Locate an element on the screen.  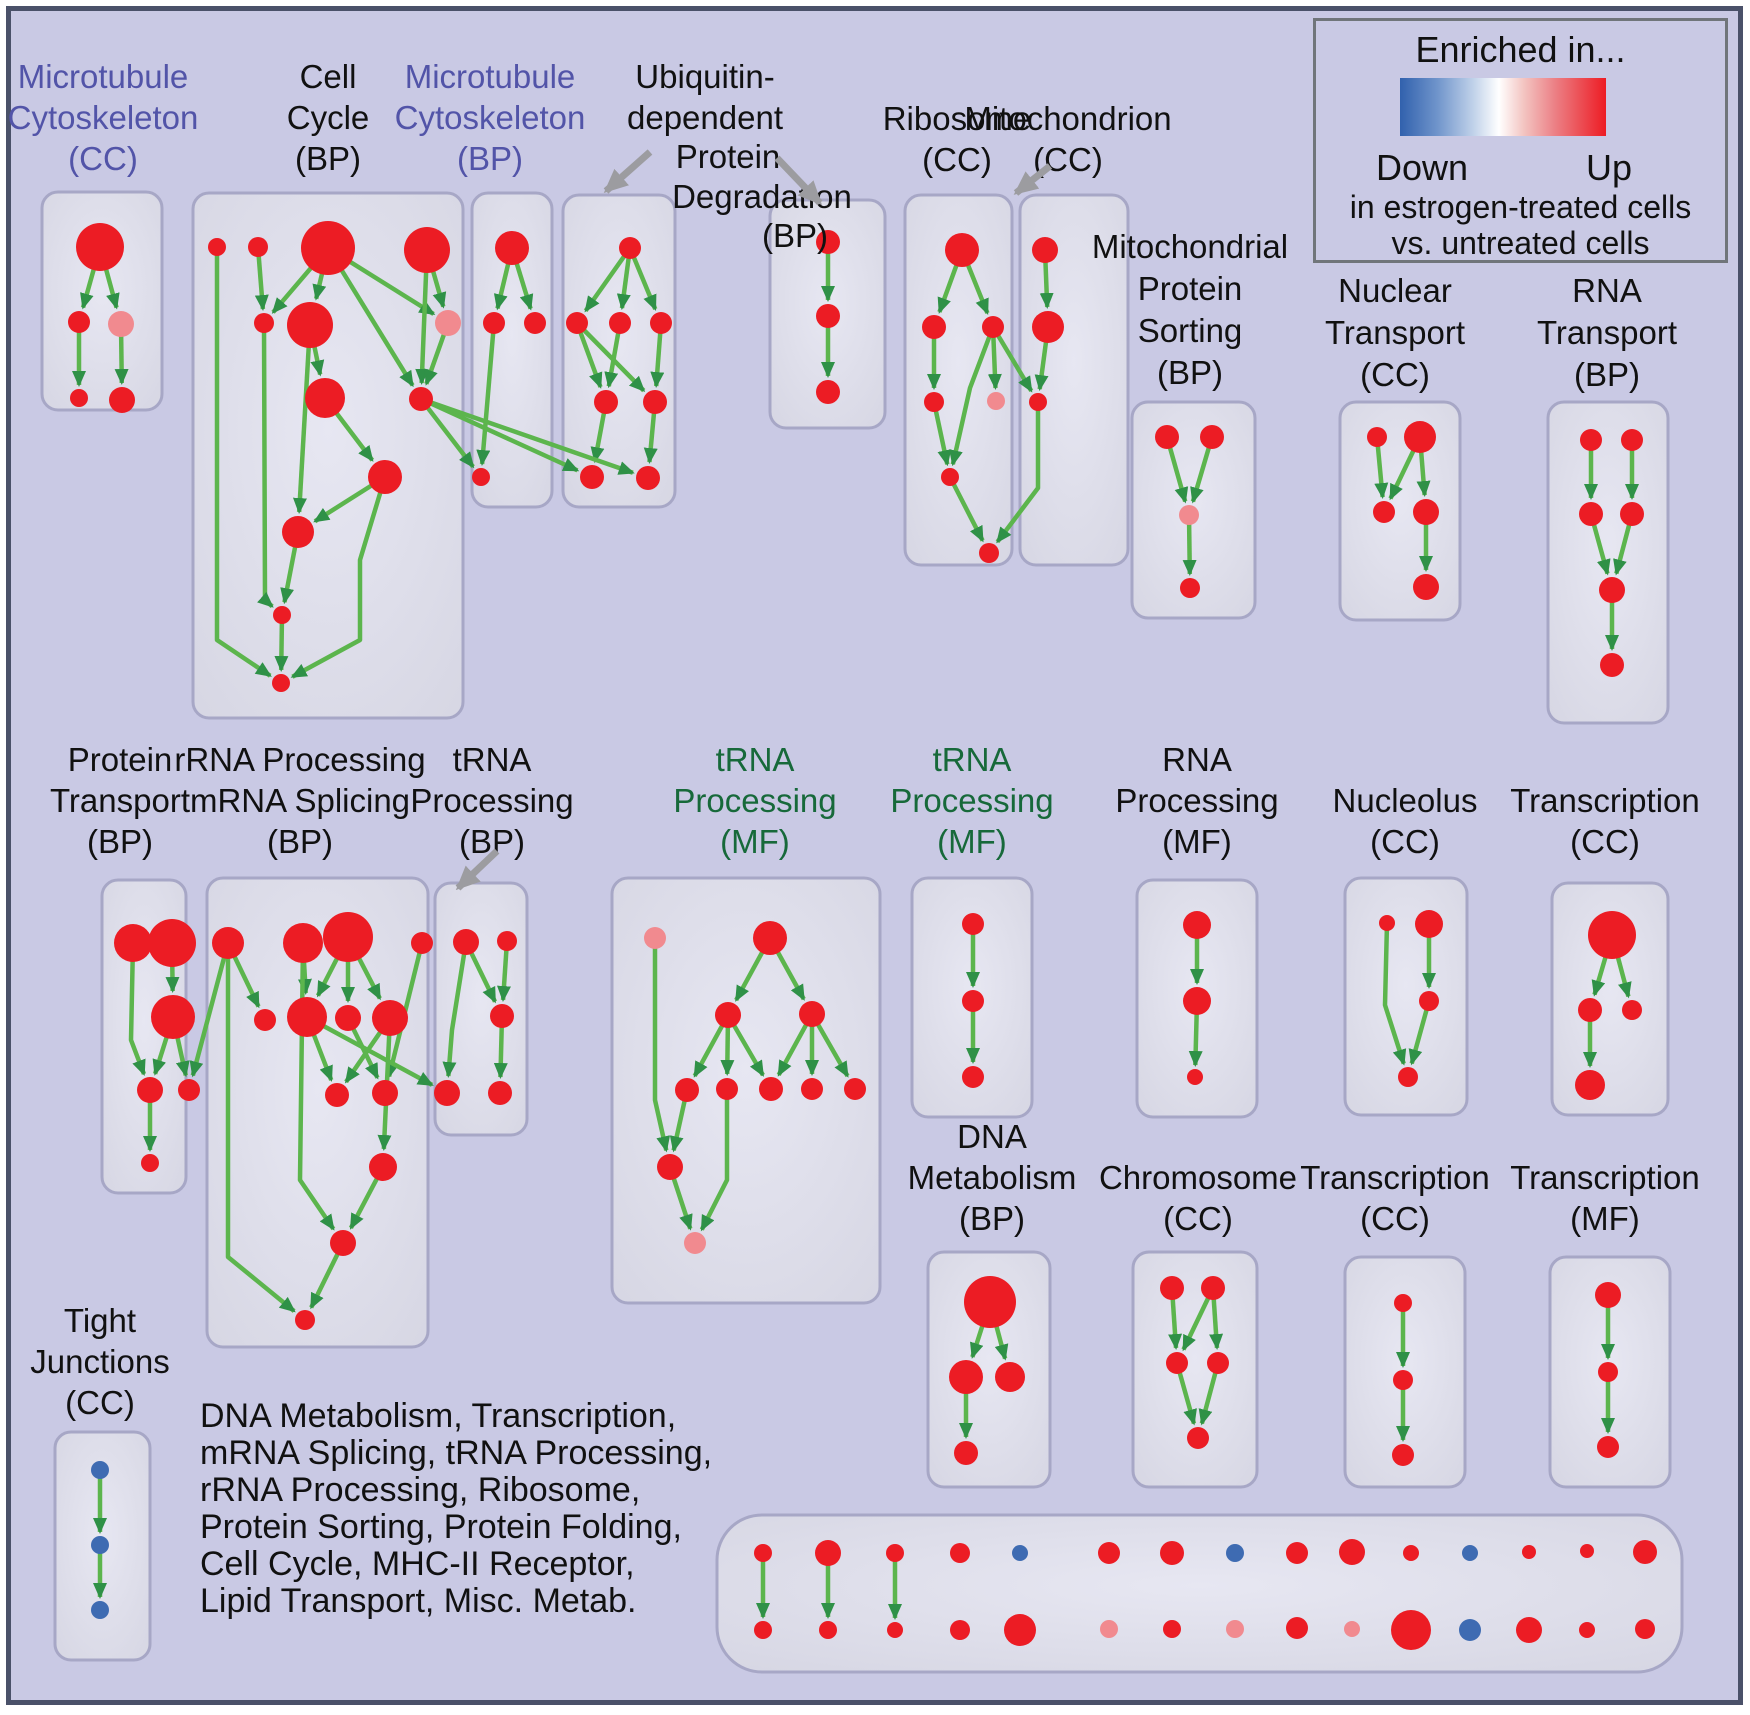
cluster-label-rna-transport: Transport is located at coordinates (1607, 332).